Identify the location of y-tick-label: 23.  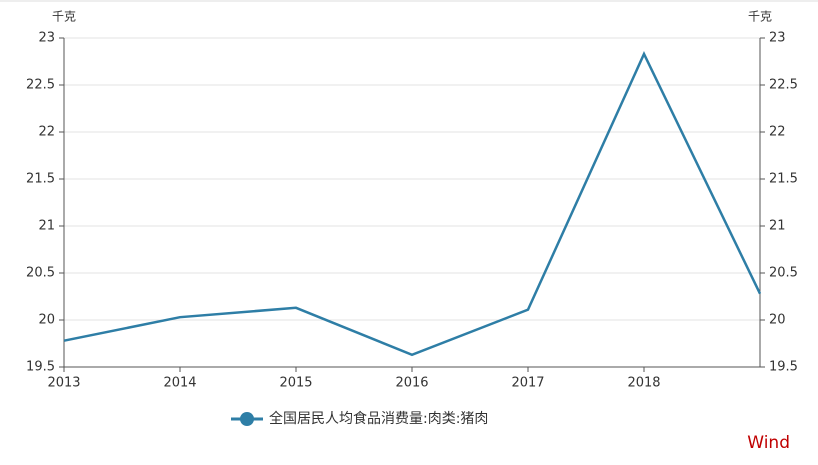
(46, 38).